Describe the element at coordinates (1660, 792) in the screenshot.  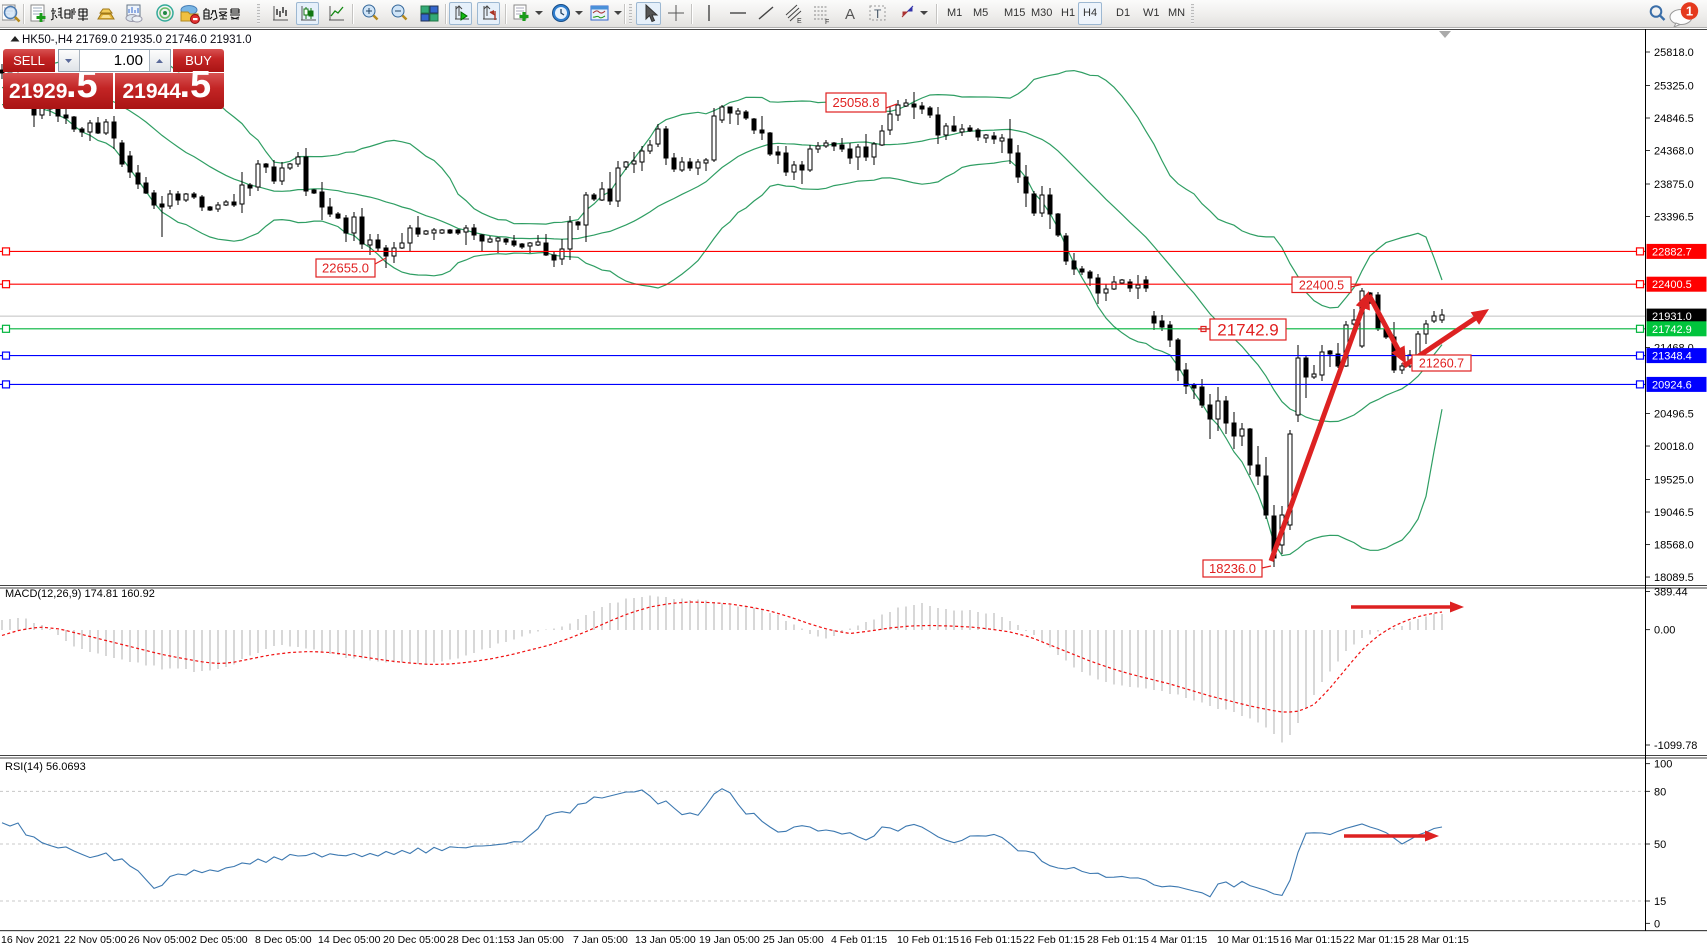
I see `svg-text: 80` at that location.